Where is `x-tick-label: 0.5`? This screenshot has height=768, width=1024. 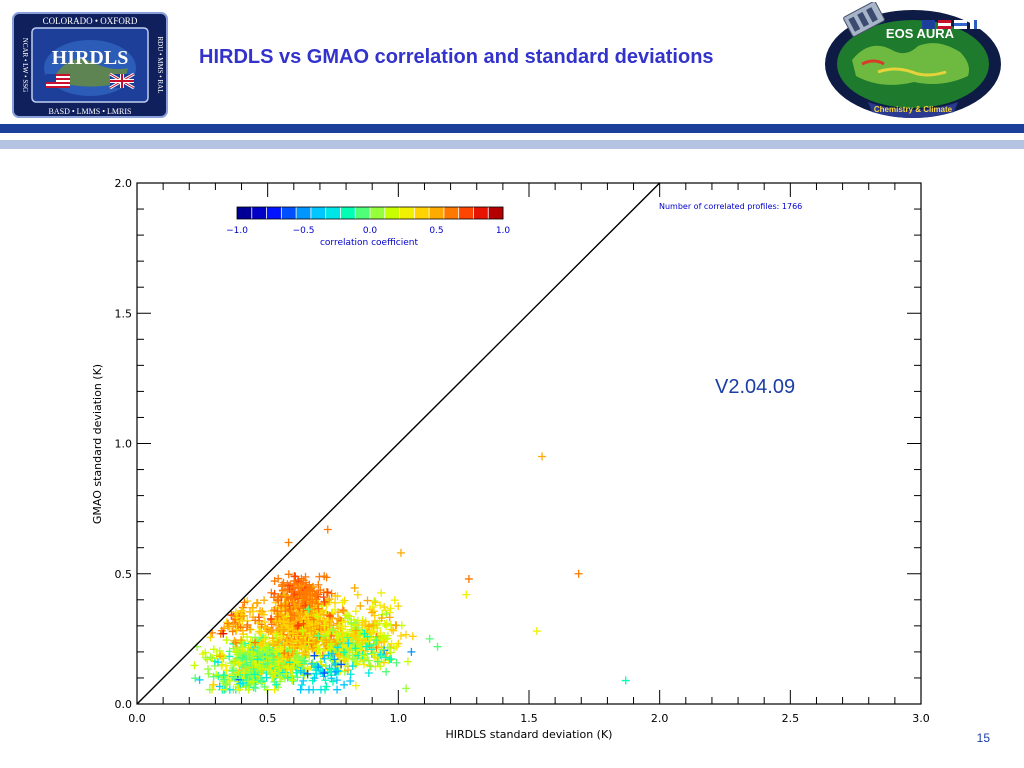
x-tick-label: 0.5 is located at coordinates (268, 718).